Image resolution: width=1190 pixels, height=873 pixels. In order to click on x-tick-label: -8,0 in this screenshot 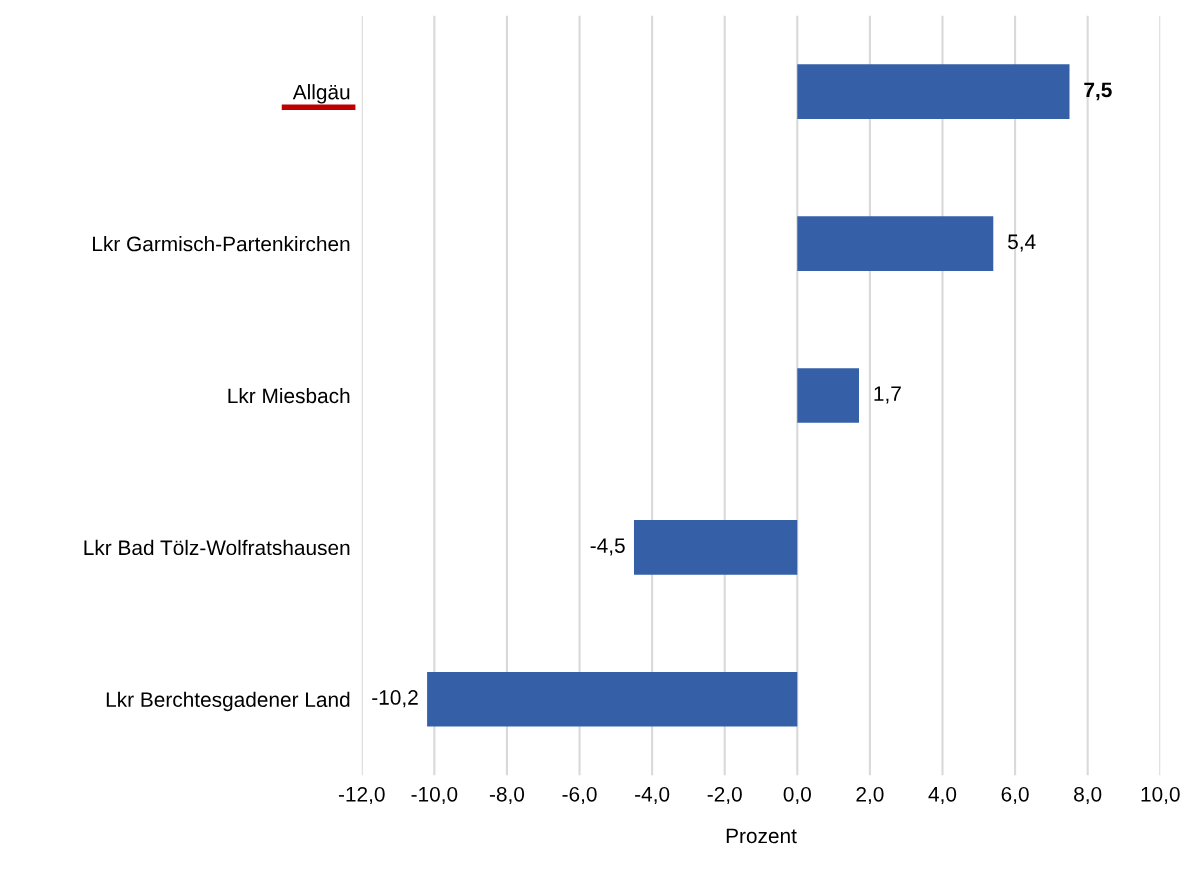, I will do `click(507, 795)`.